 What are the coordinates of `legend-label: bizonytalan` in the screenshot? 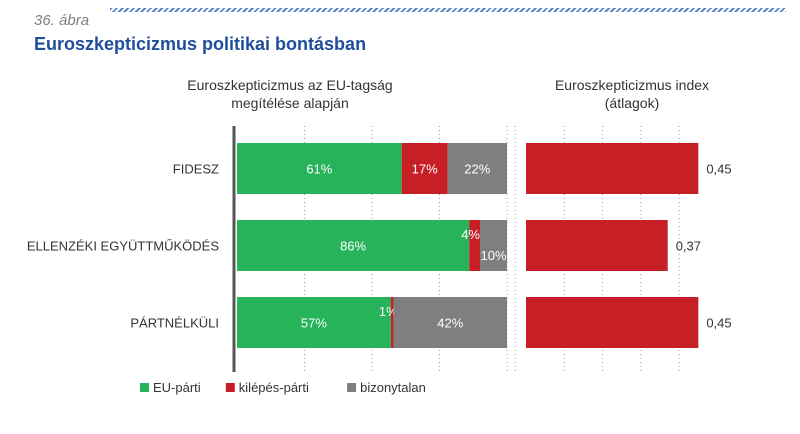 It's located at (393, 387).